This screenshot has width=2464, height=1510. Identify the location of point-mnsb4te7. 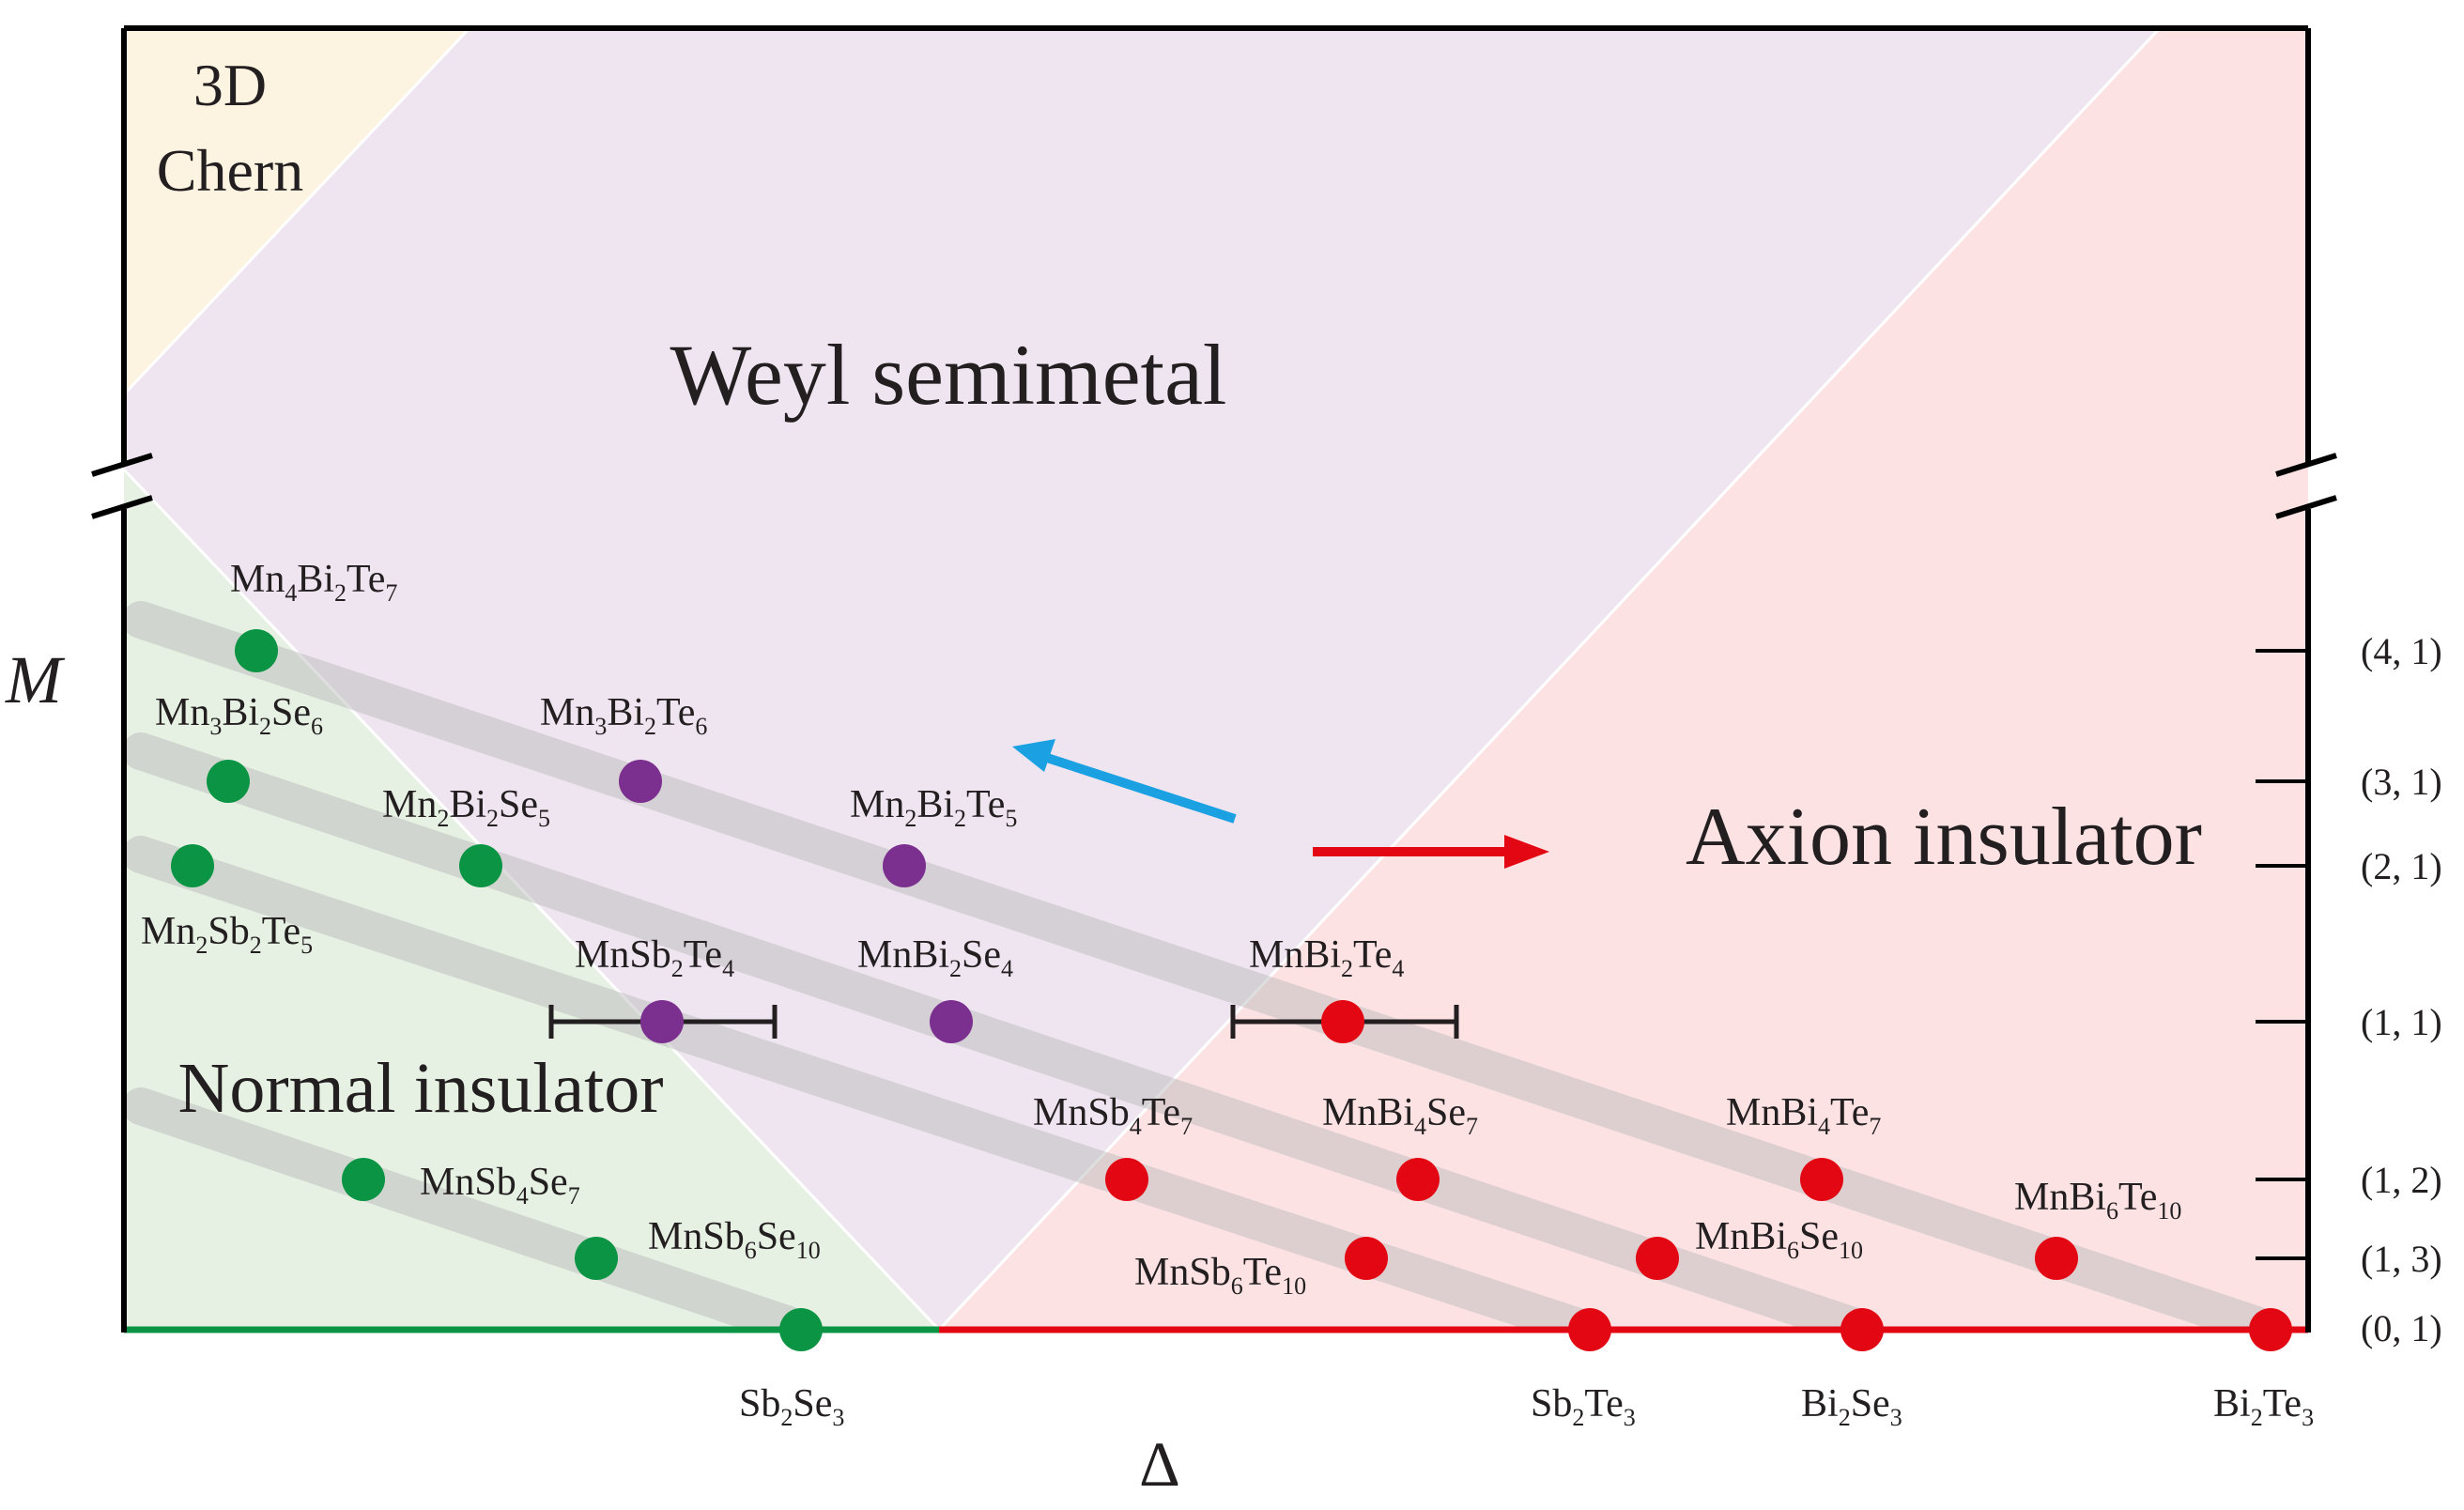
(1126, 1179).